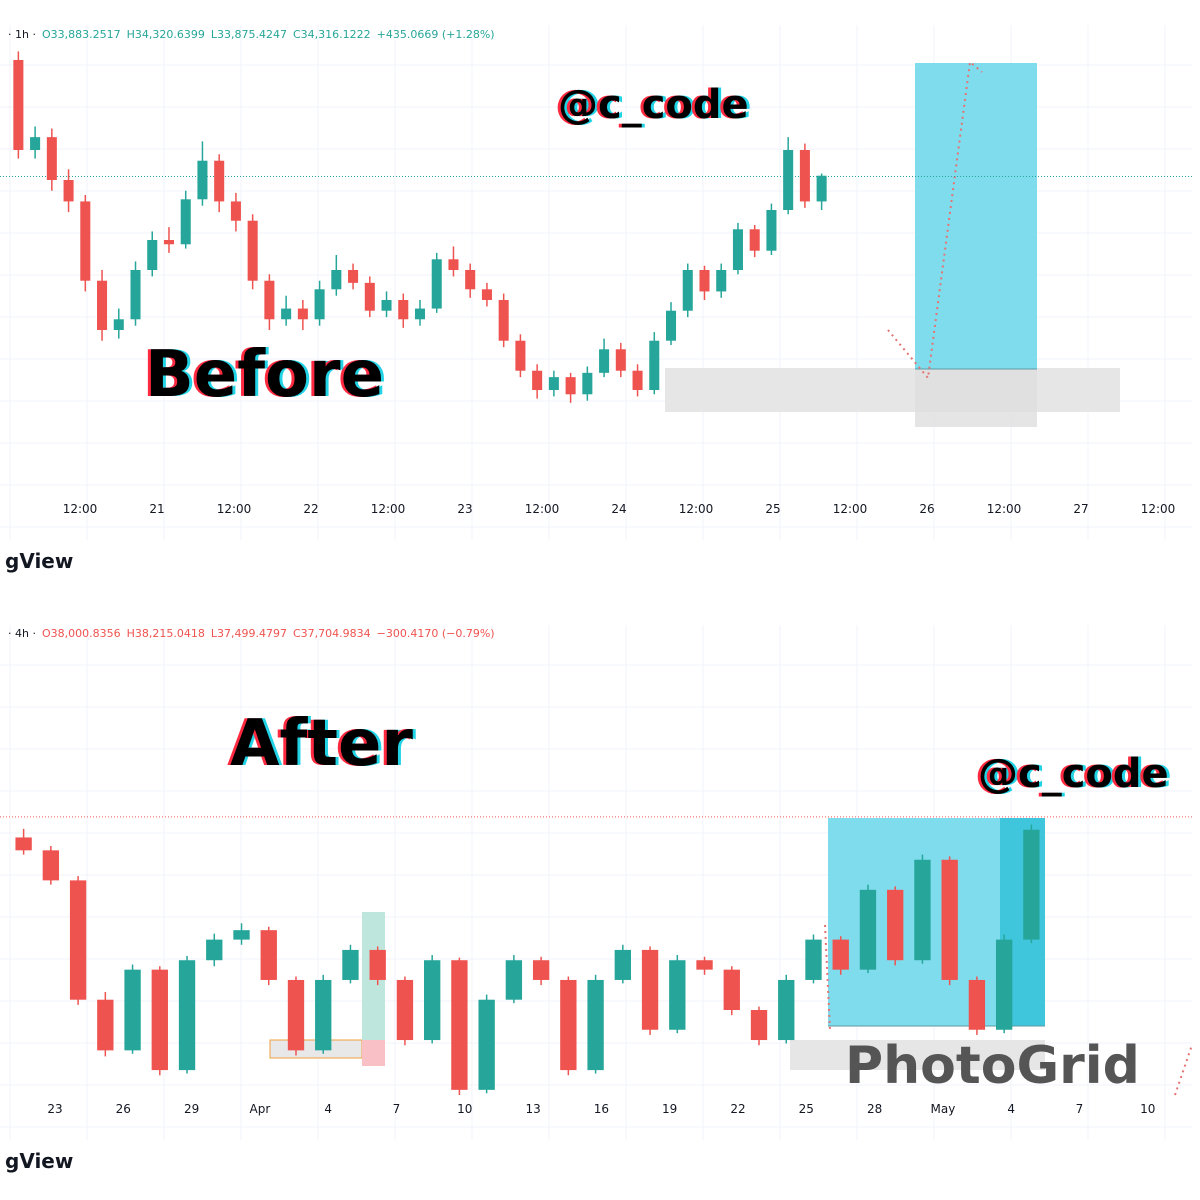 The image size is (1200, 1200). I want to click on x-tick-label: 21, so click(156, 509).